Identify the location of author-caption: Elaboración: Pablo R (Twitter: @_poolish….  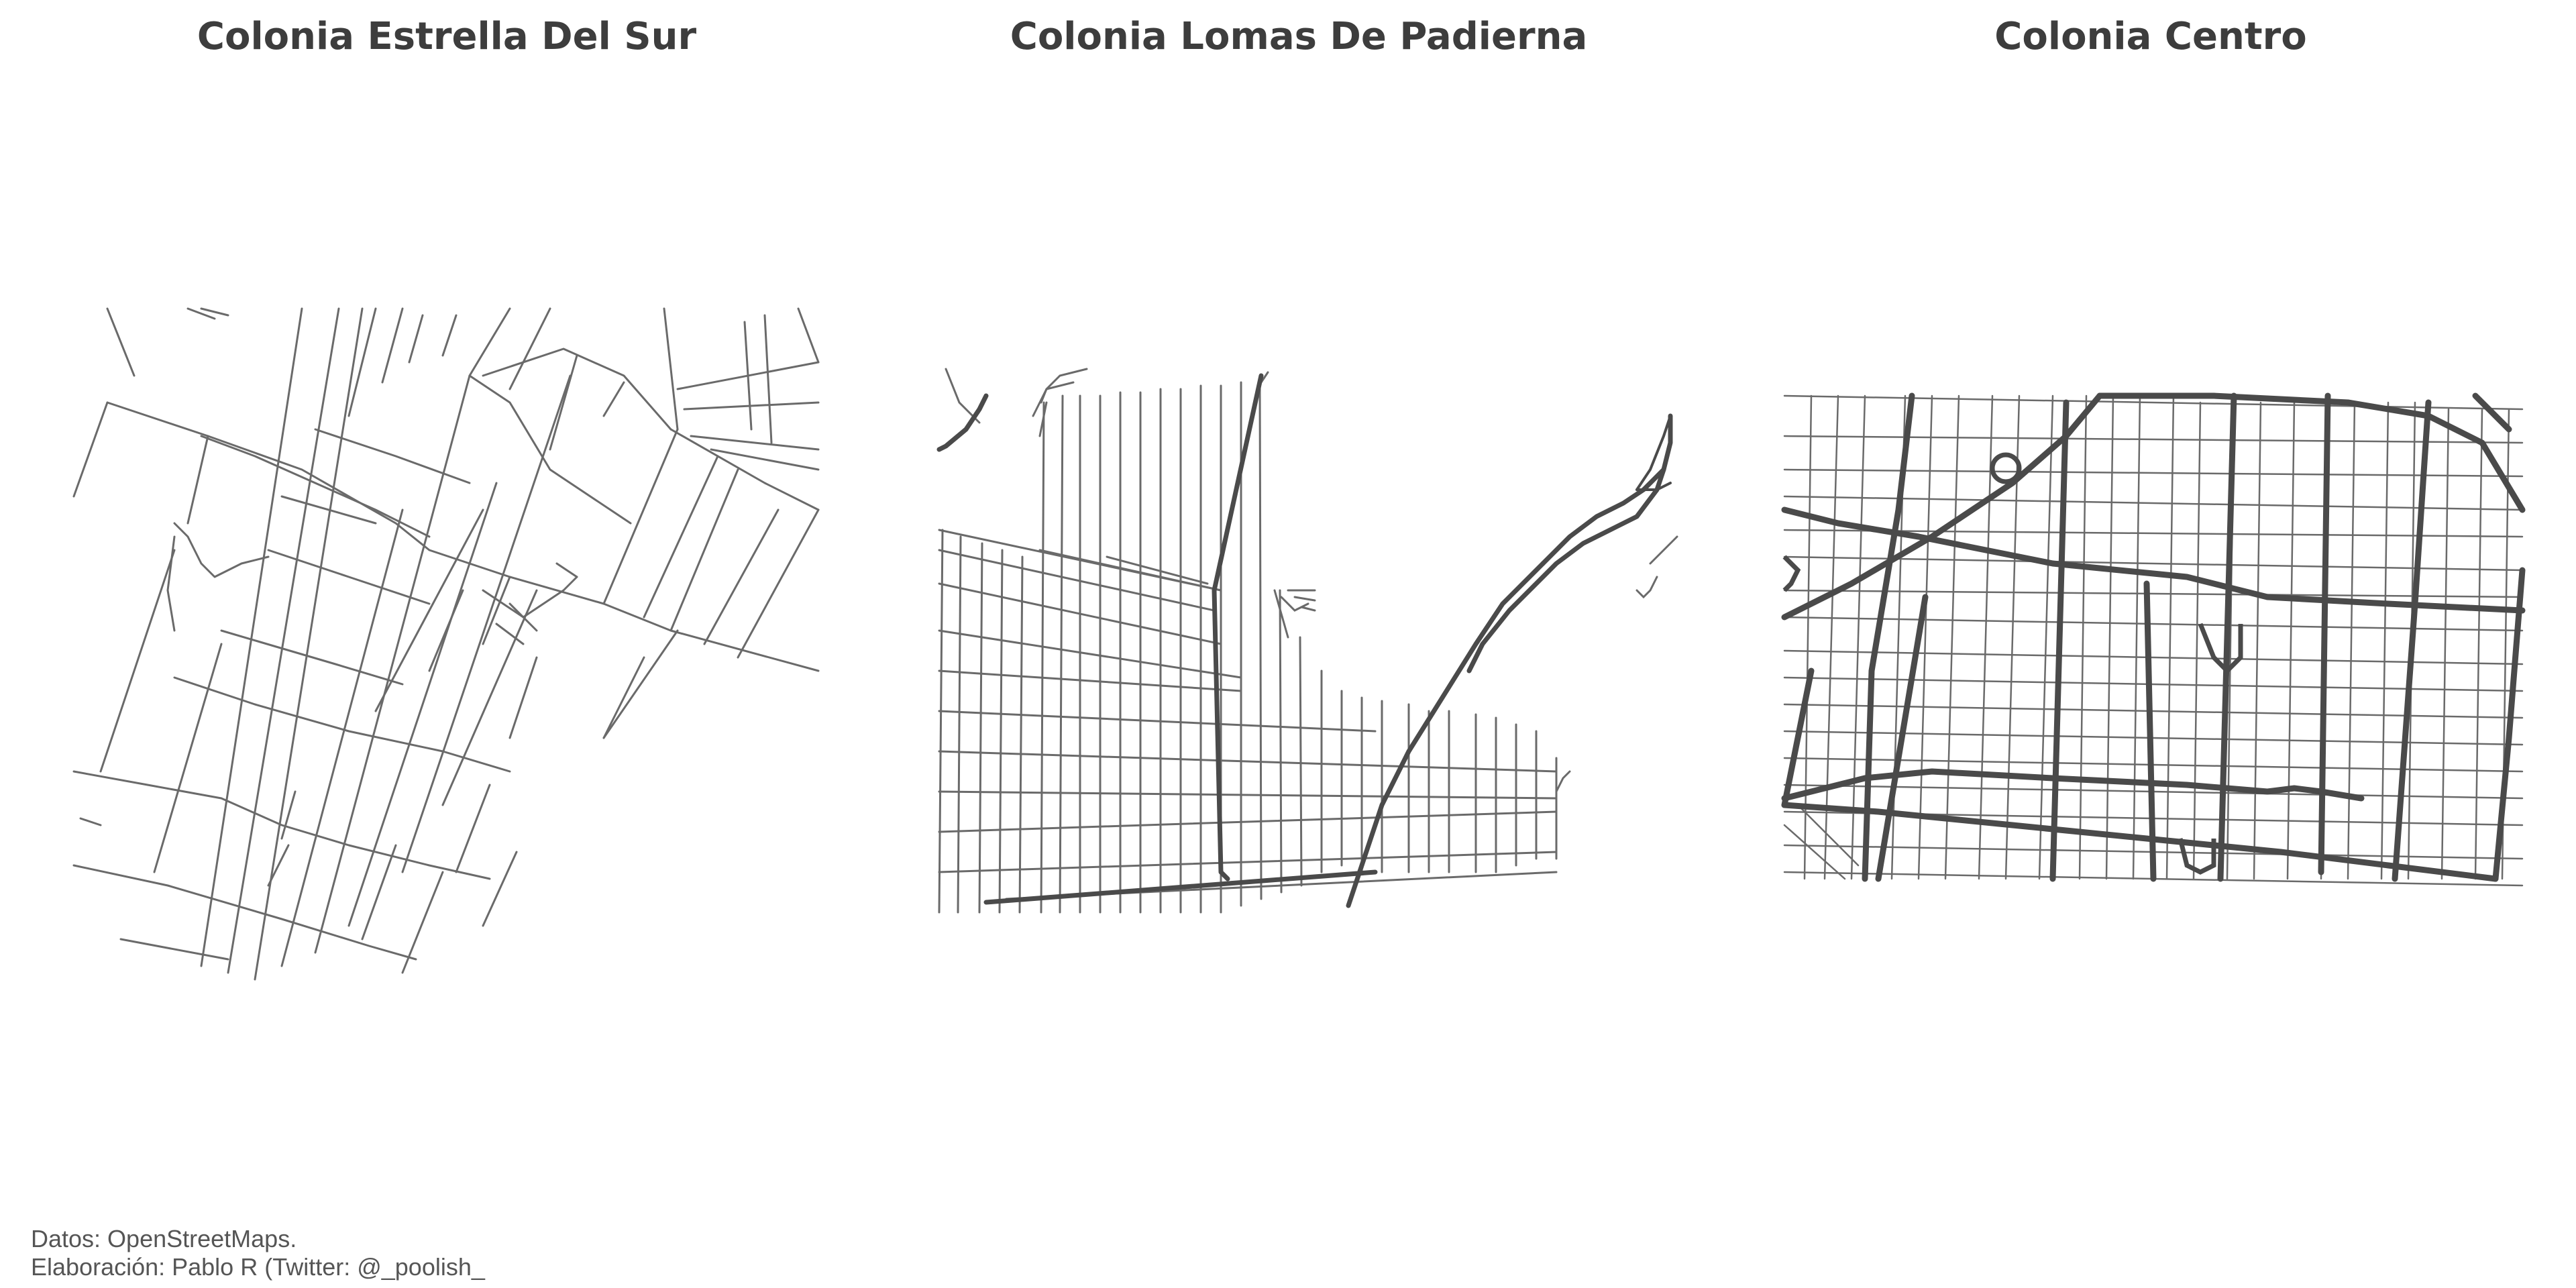
(258, 1267).